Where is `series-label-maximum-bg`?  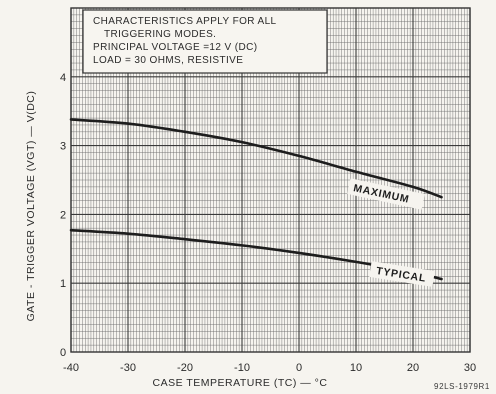 series-label-maximum-bg is located at coordinates (386, 194).